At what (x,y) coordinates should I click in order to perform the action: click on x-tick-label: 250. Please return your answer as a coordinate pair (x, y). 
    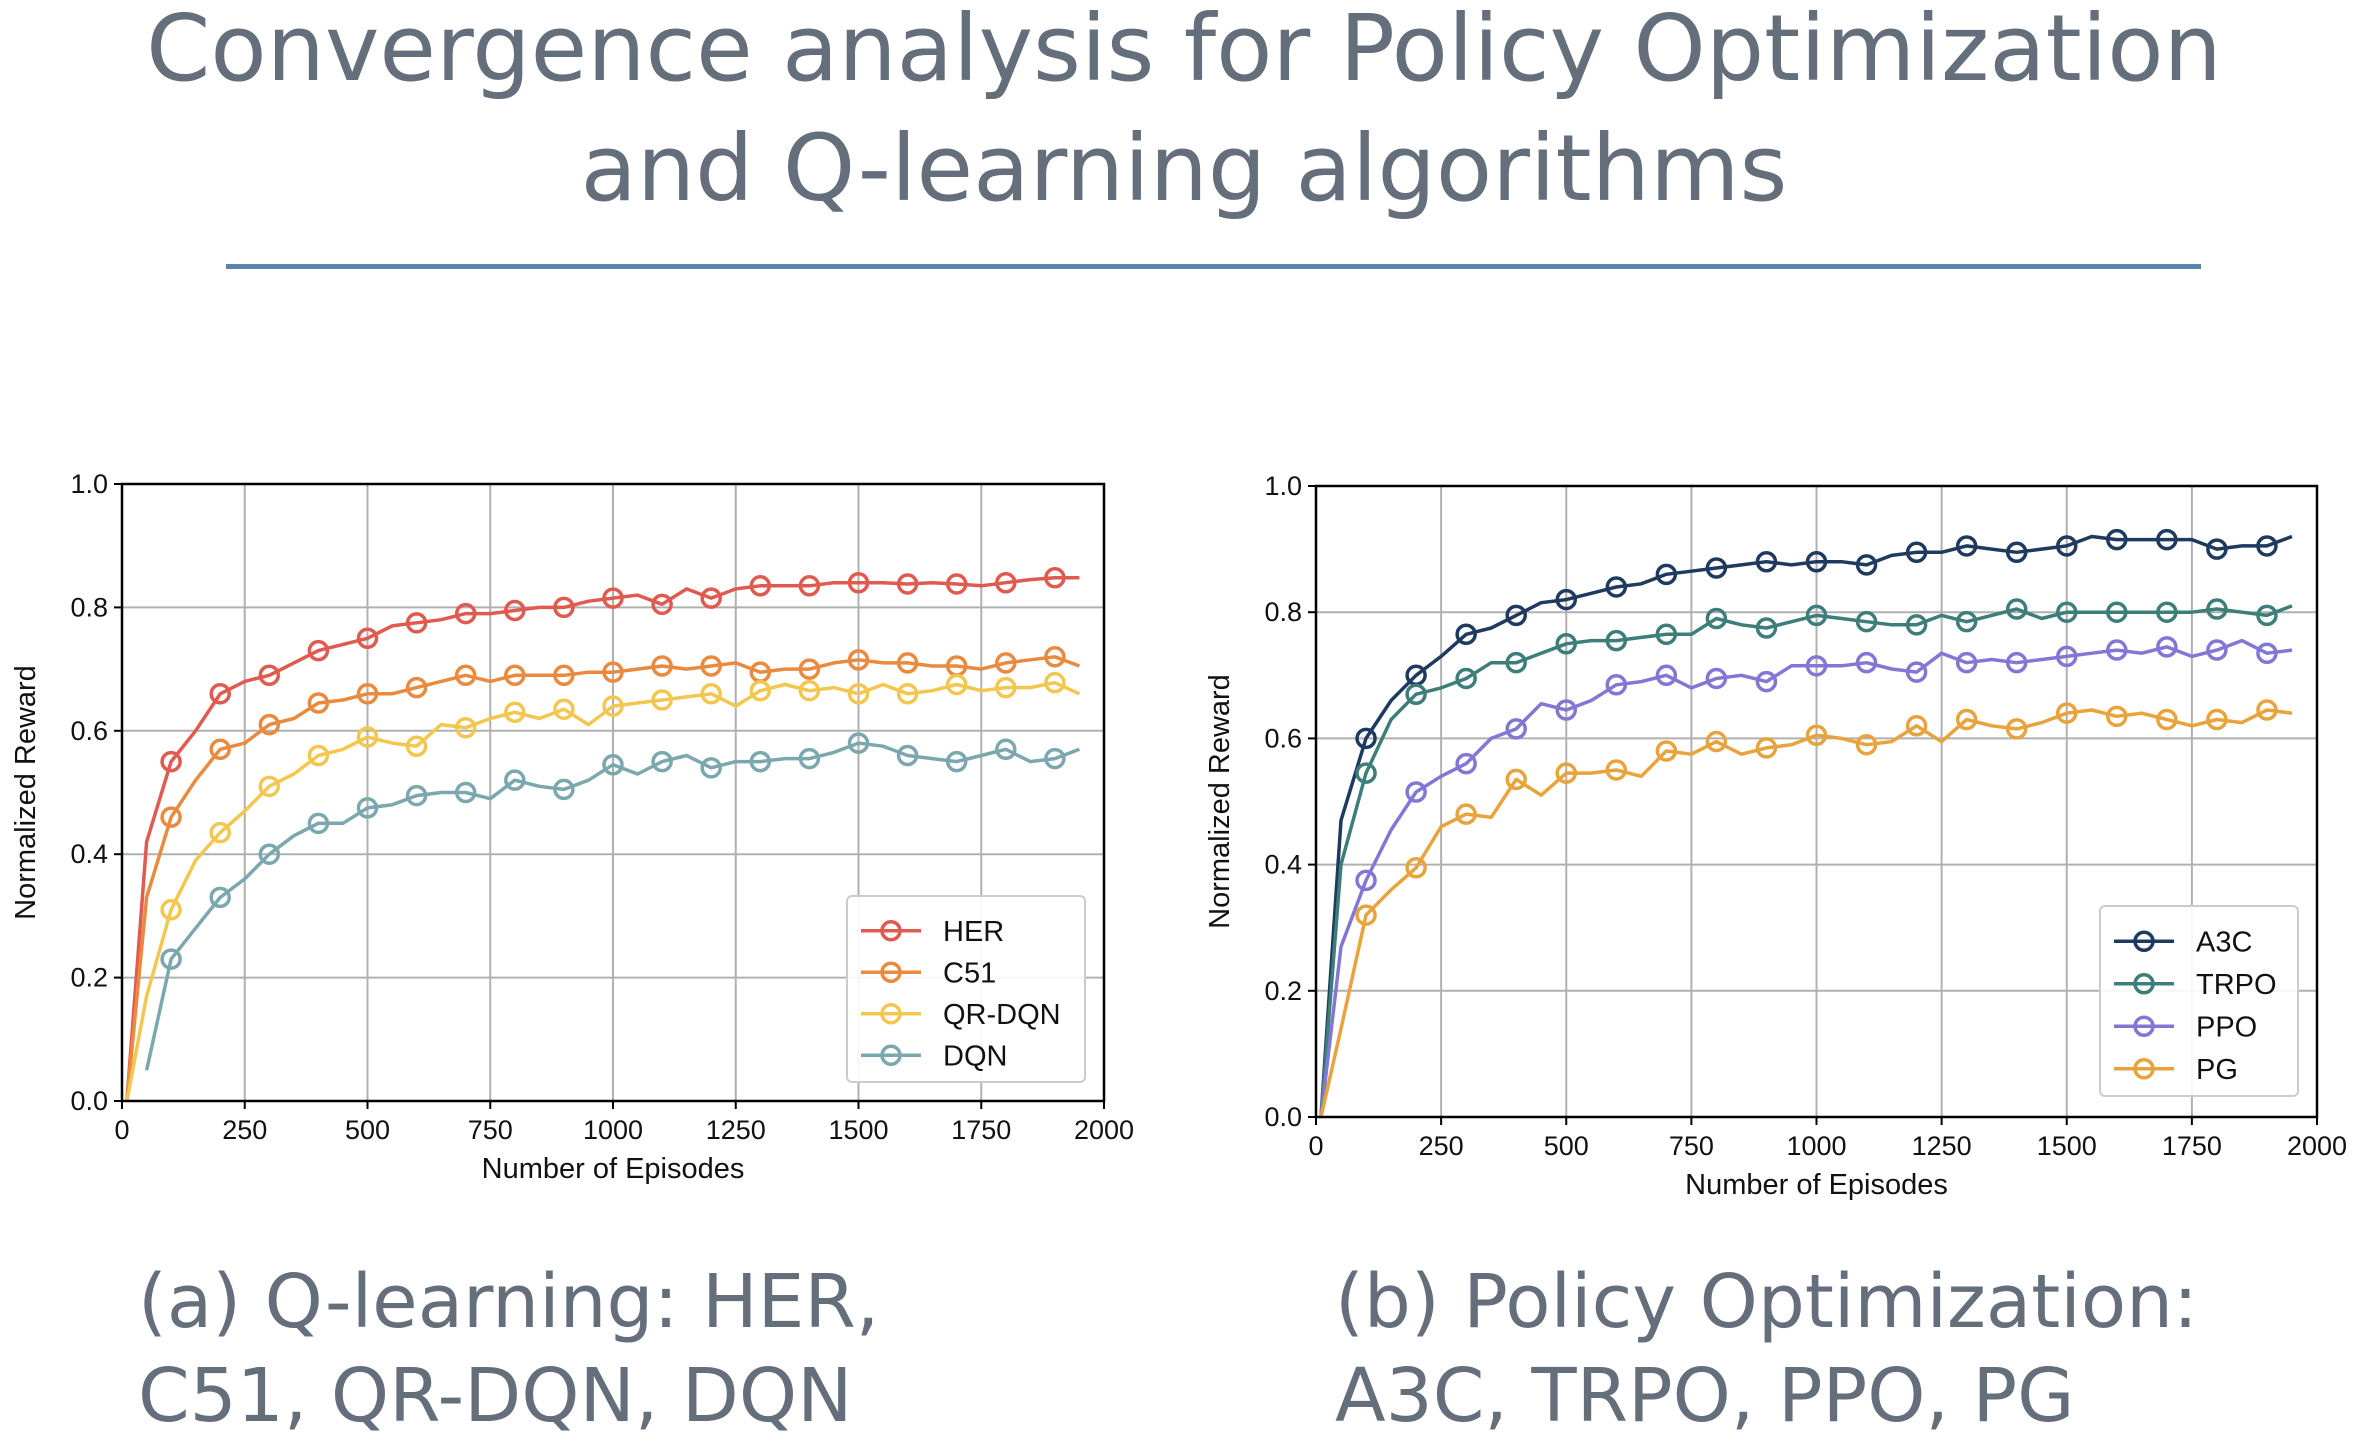
    Looking at the image, I should click on (244, 1130).